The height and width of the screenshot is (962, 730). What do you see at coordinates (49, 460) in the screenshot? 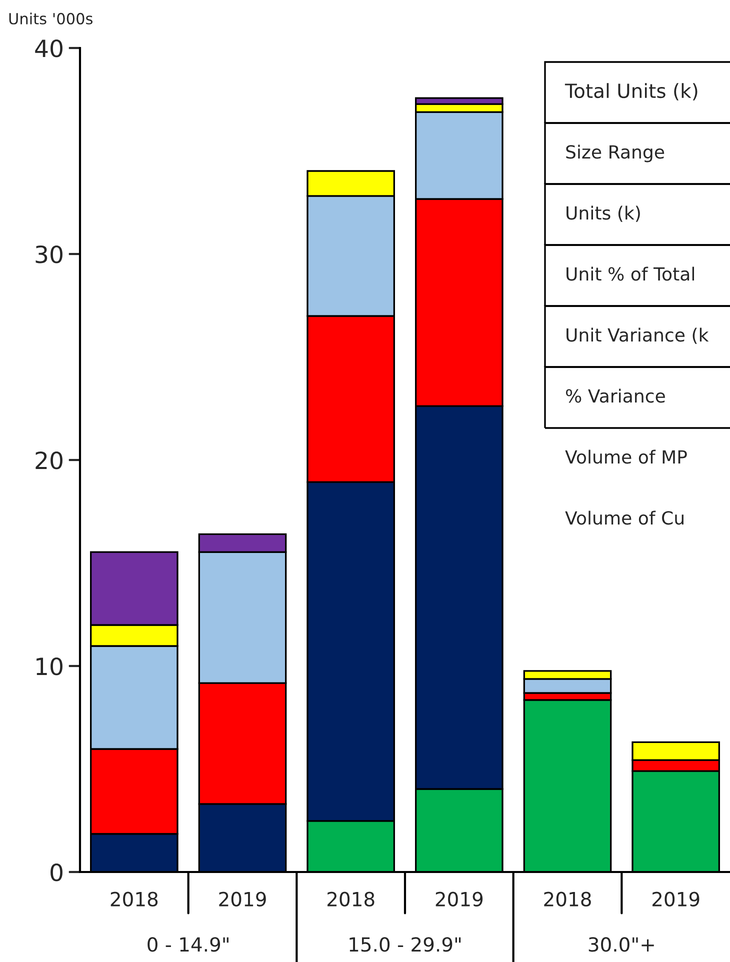
I see `y-tick-label: 20` at bounding box center [49, 460].